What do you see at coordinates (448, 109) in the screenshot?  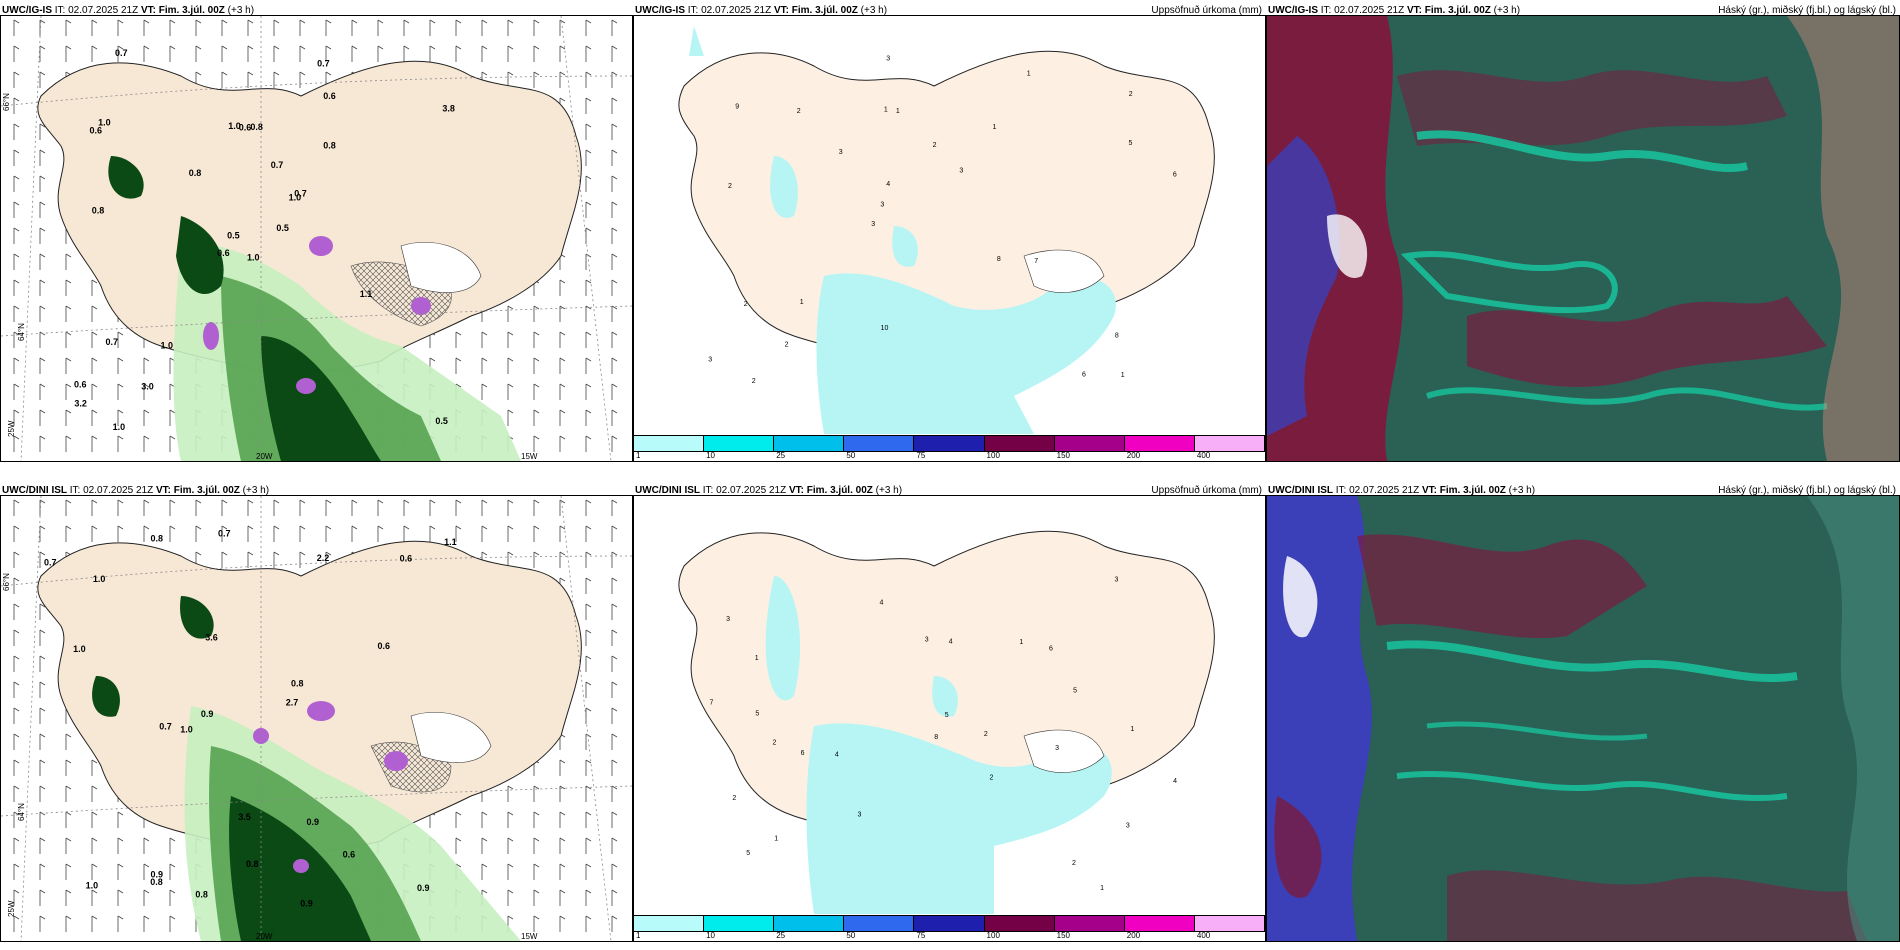 I see `value-label: 3.8` at bounding box center [448, 109].